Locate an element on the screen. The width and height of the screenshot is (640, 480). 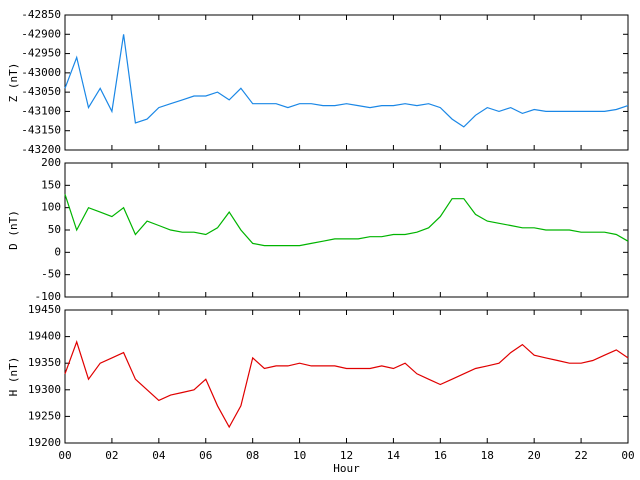
y-tick-label: -43100 is located at coordinates (41, 110).